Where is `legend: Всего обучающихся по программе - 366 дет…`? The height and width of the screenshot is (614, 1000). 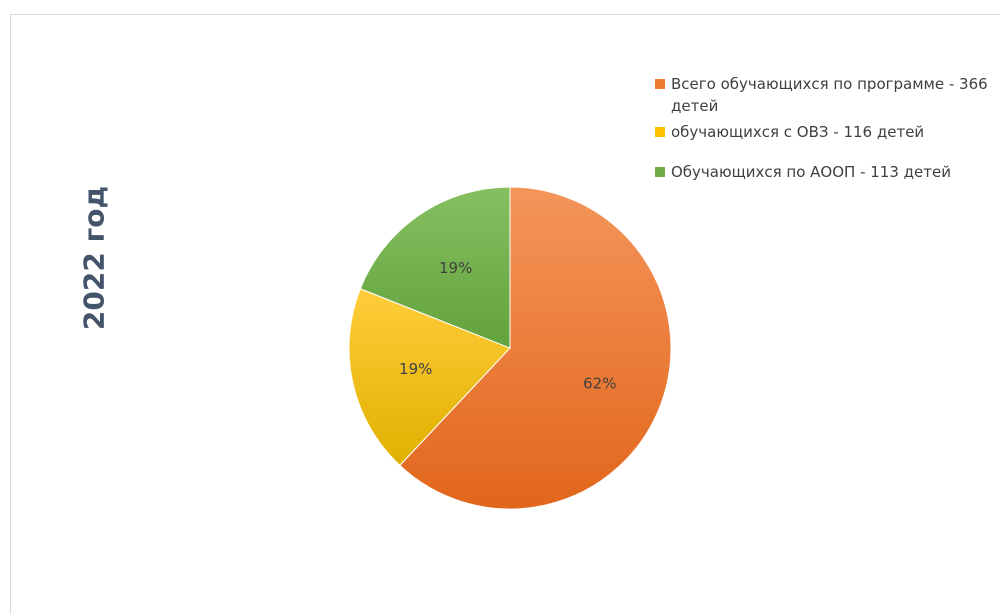
legend: Всего обучающихся по программе - 366 дет… is located at coordinates (827, 128).